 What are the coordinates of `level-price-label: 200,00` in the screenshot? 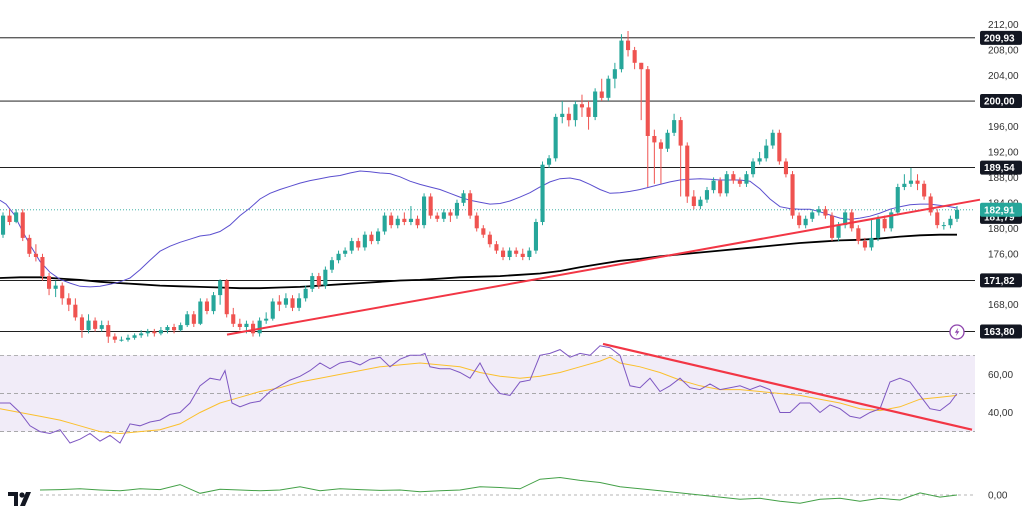 It's located at (1001, 101).